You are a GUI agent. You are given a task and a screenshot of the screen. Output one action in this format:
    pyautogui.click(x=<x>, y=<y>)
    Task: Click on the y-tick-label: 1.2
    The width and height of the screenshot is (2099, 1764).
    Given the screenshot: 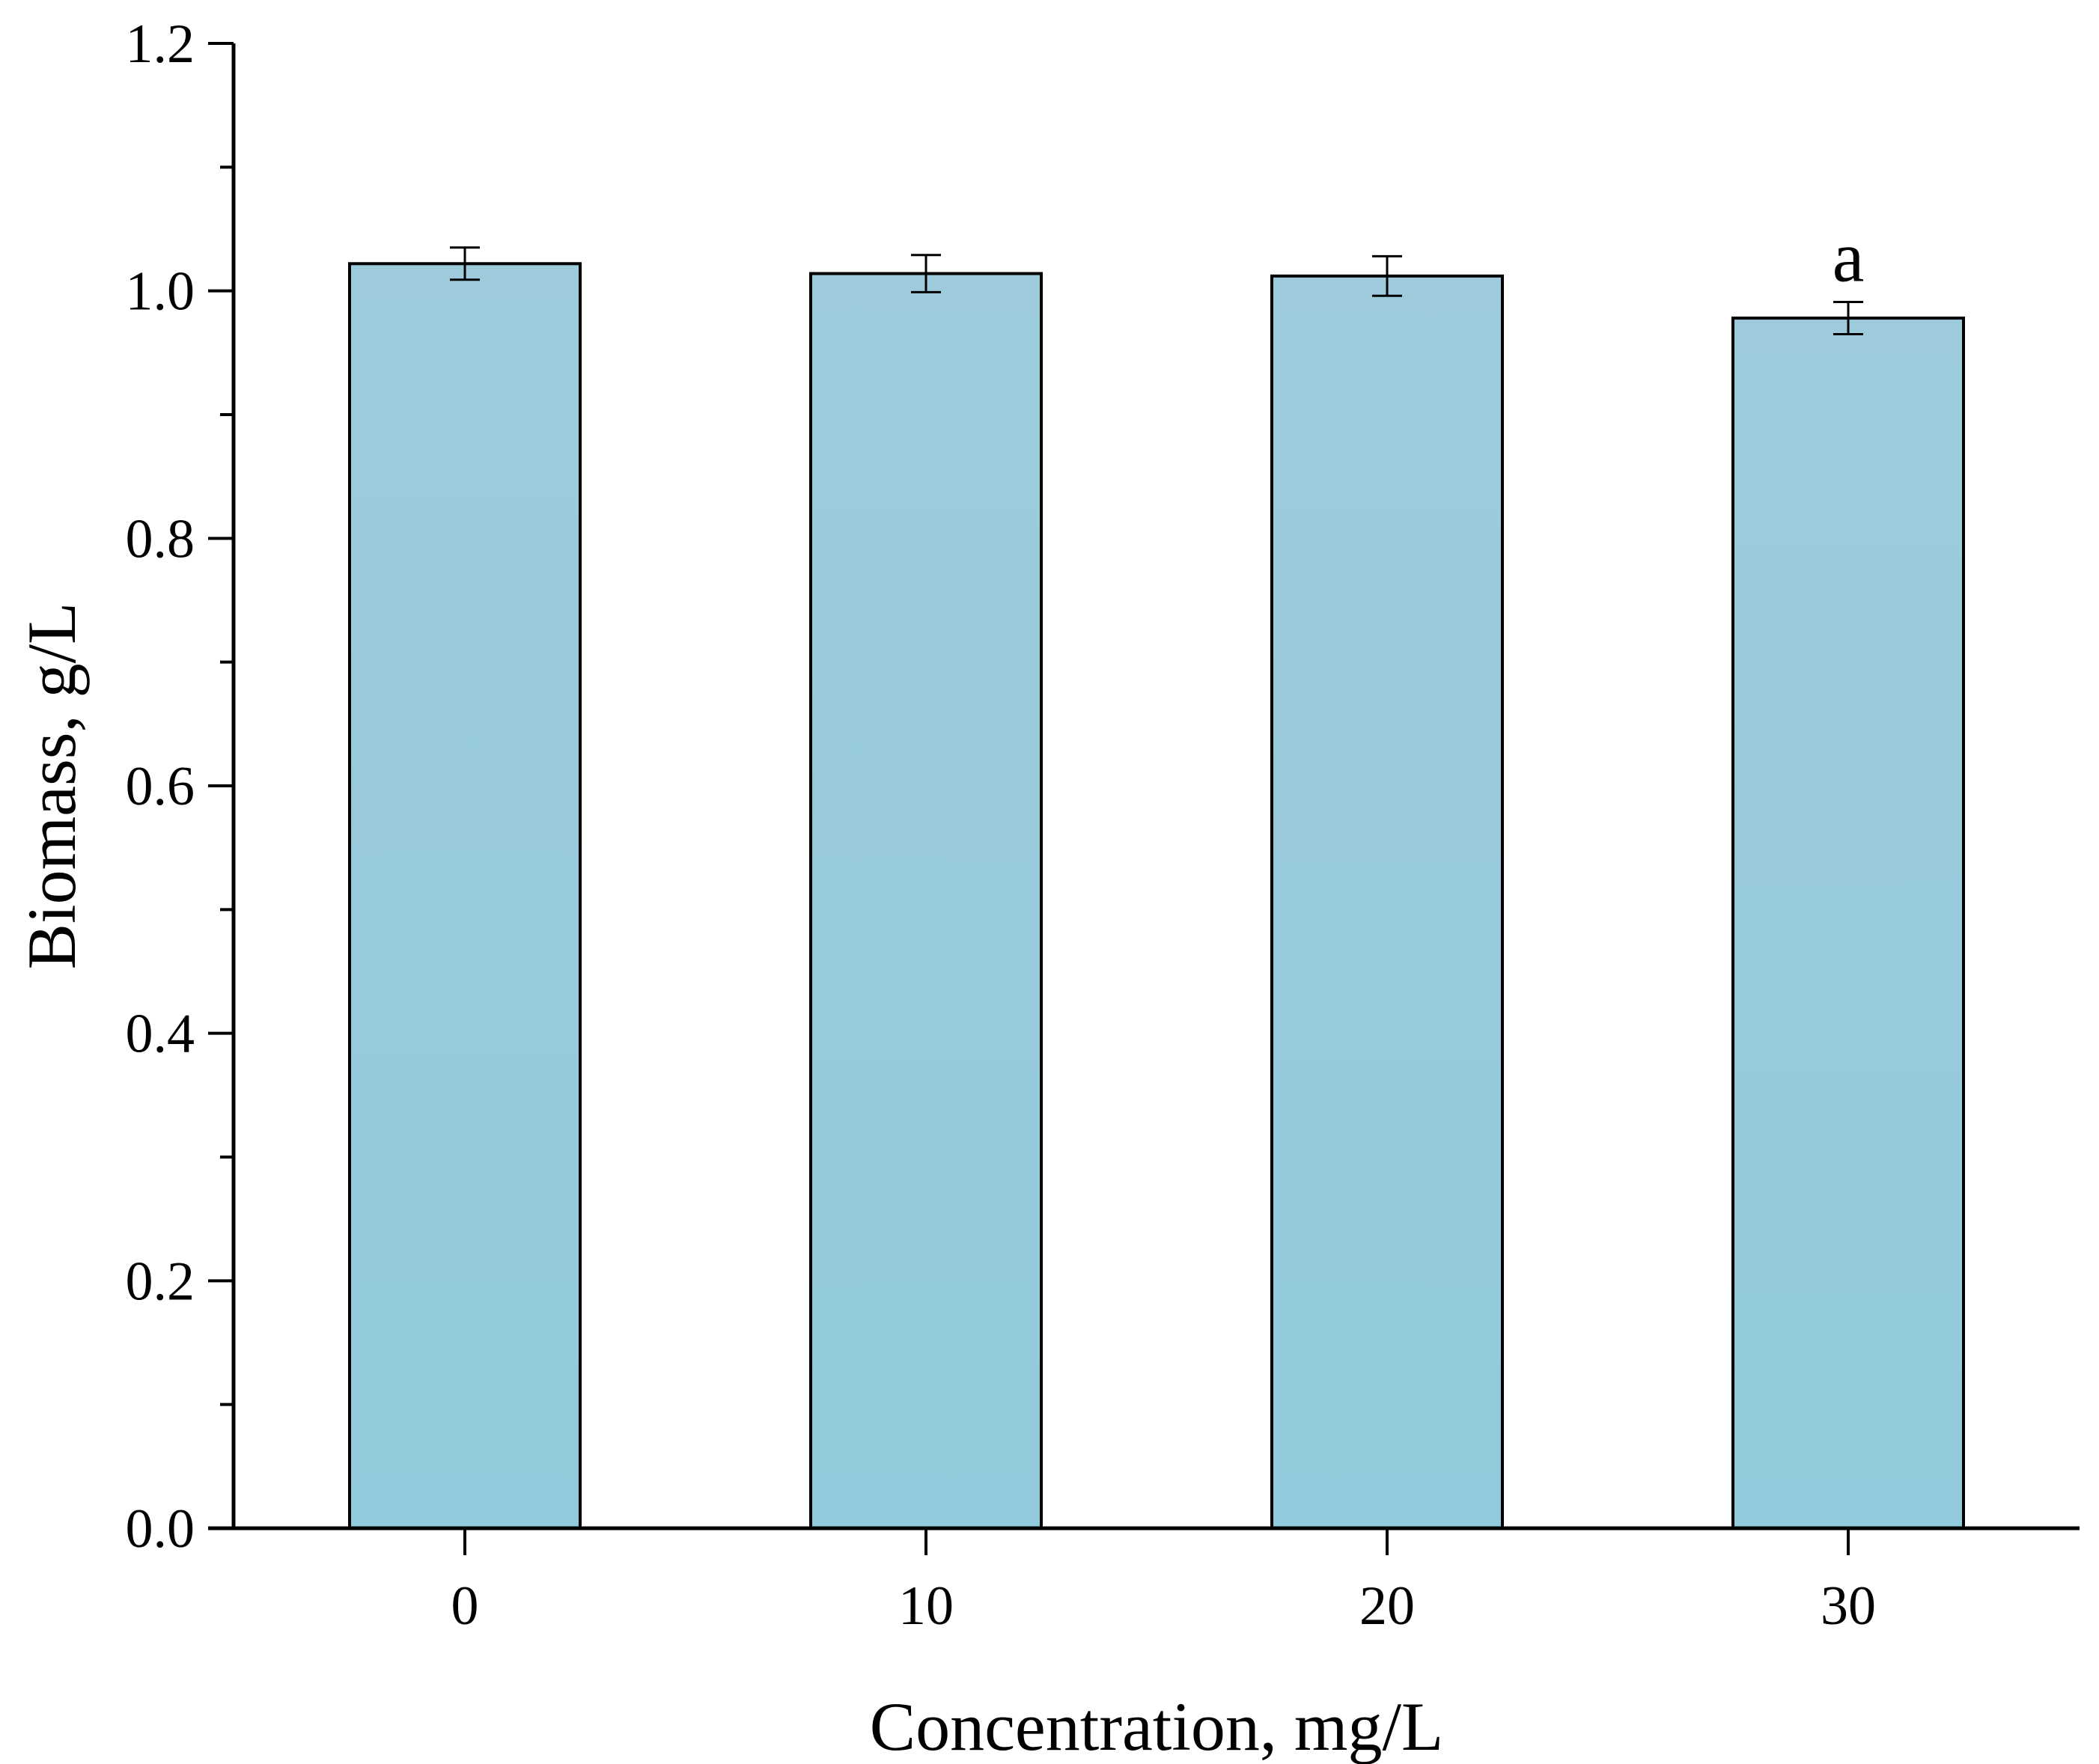 What is the action you would take?
    pyautogui.click(x=160, y=44)
    